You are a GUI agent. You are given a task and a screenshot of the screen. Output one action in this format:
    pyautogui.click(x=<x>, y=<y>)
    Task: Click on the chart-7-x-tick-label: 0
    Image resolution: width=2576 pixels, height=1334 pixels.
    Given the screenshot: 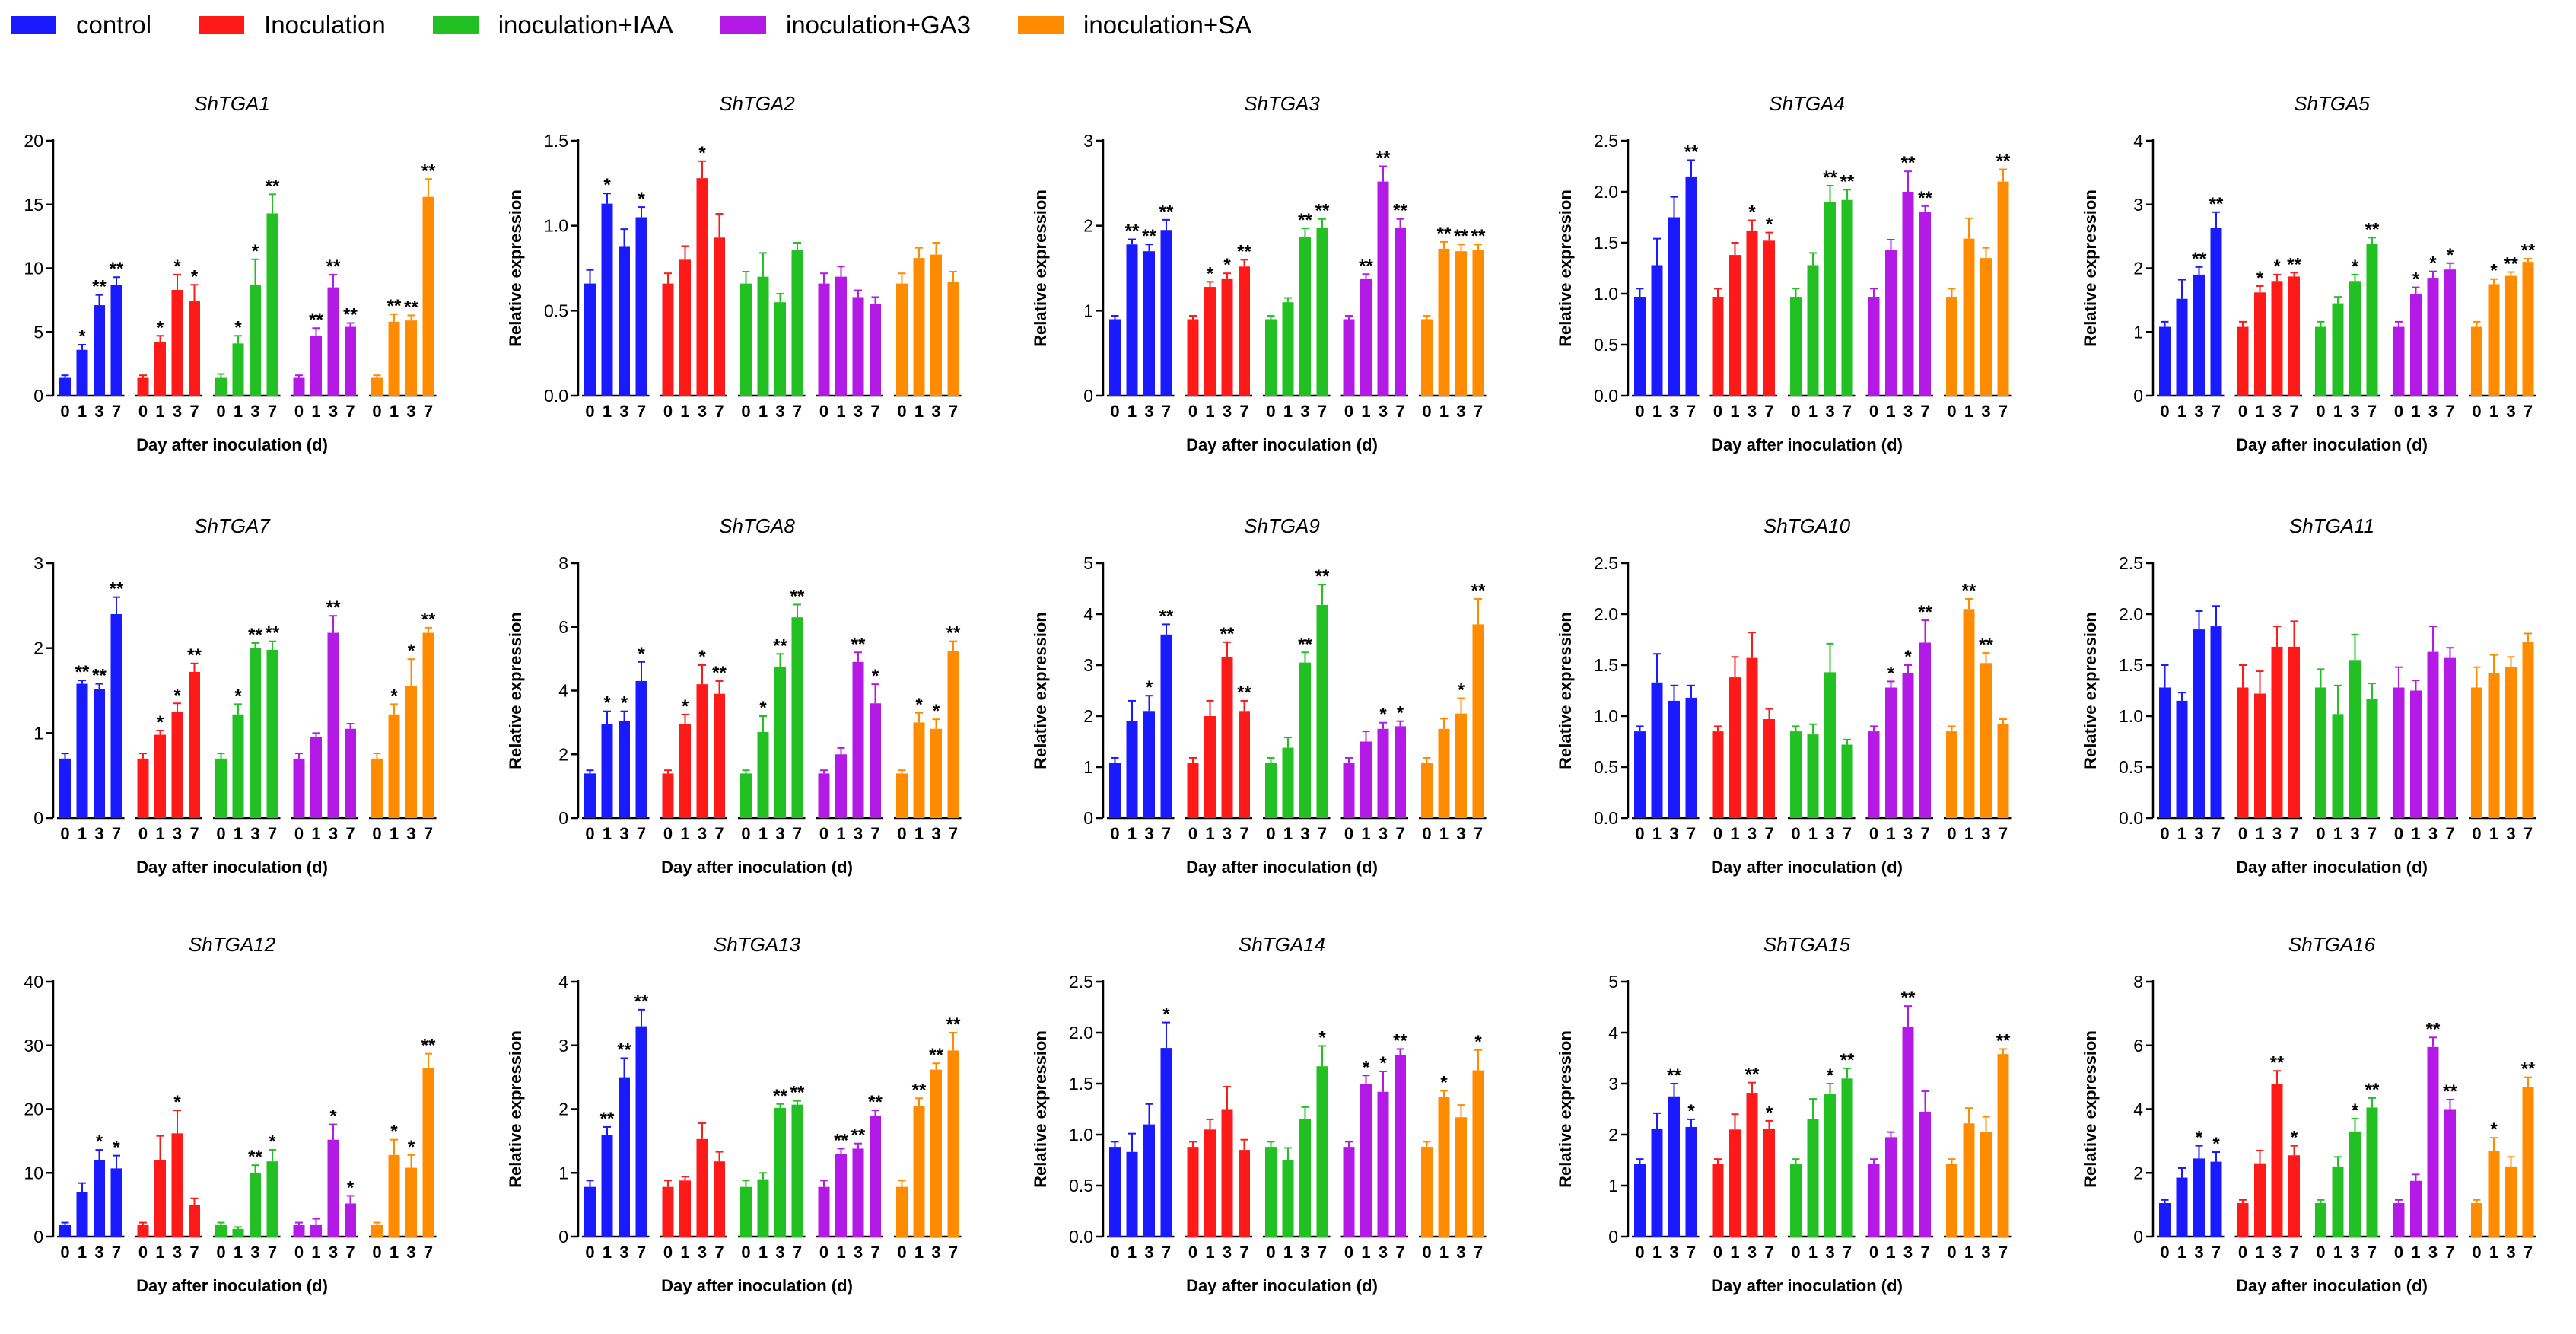 What is the action you would take?
    pyautogui.click(x=1426, y=833)
    